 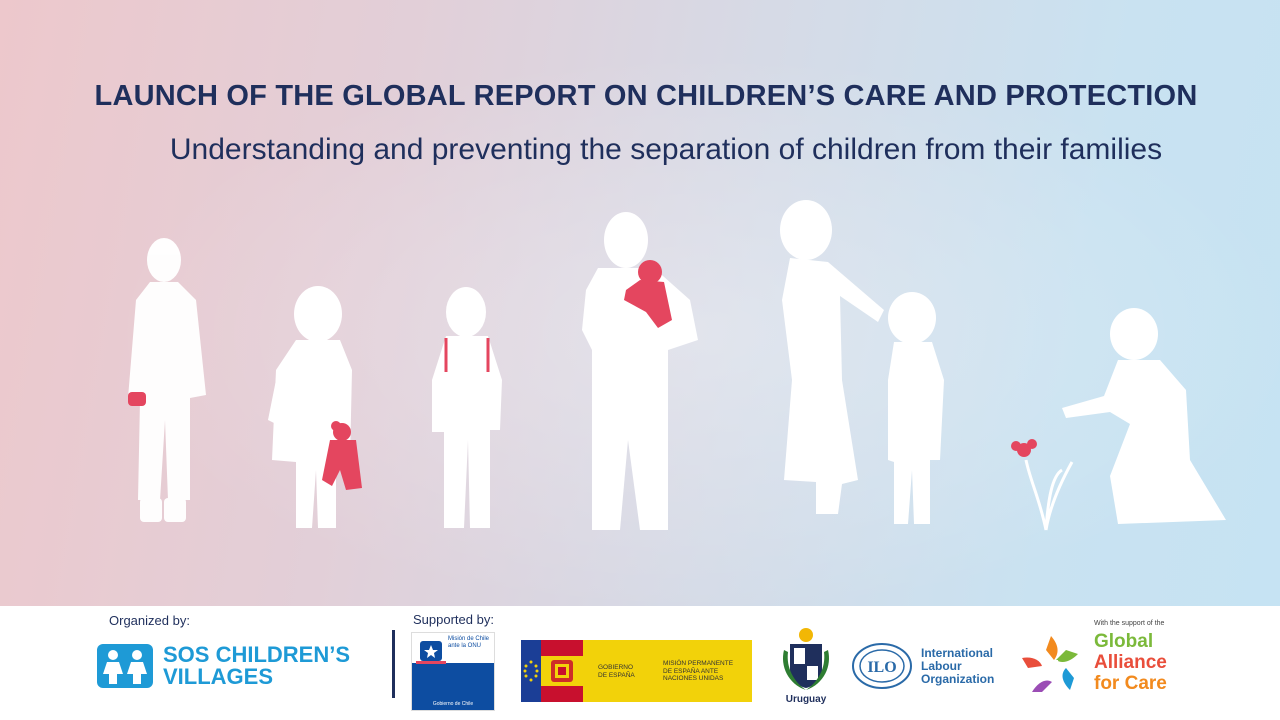 I want to click on uruguay-label: Uruguay, so click(x=806, y=699).